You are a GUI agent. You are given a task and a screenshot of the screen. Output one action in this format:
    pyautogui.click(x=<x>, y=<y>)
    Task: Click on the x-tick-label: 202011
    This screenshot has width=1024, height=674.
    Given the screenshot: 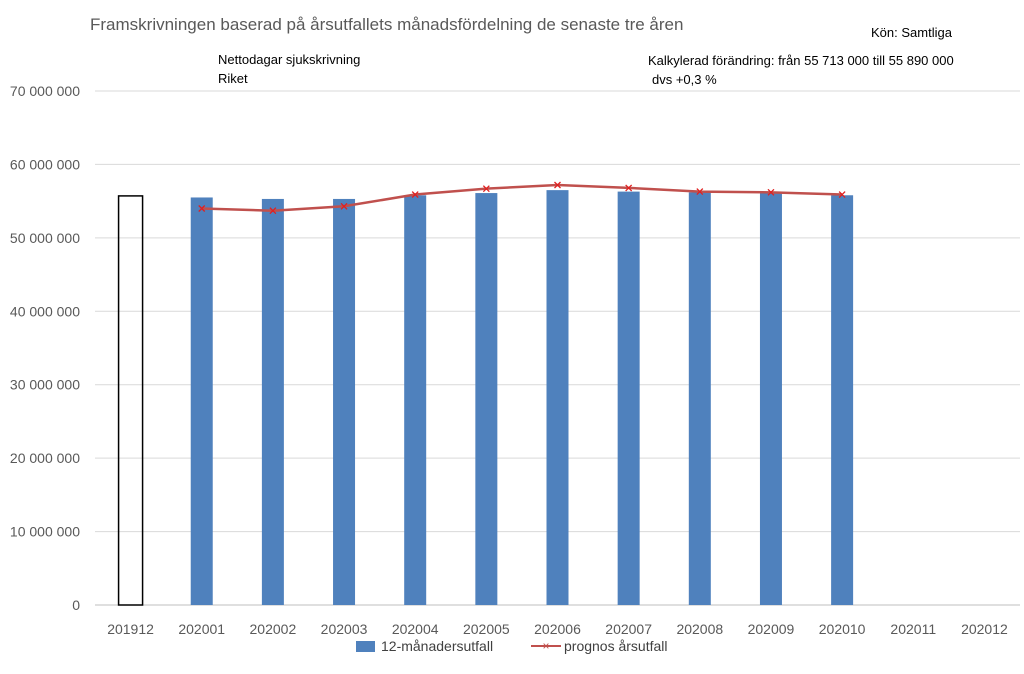 What is the action you would take?
    pyautogui.click(x=913, y=629)
    